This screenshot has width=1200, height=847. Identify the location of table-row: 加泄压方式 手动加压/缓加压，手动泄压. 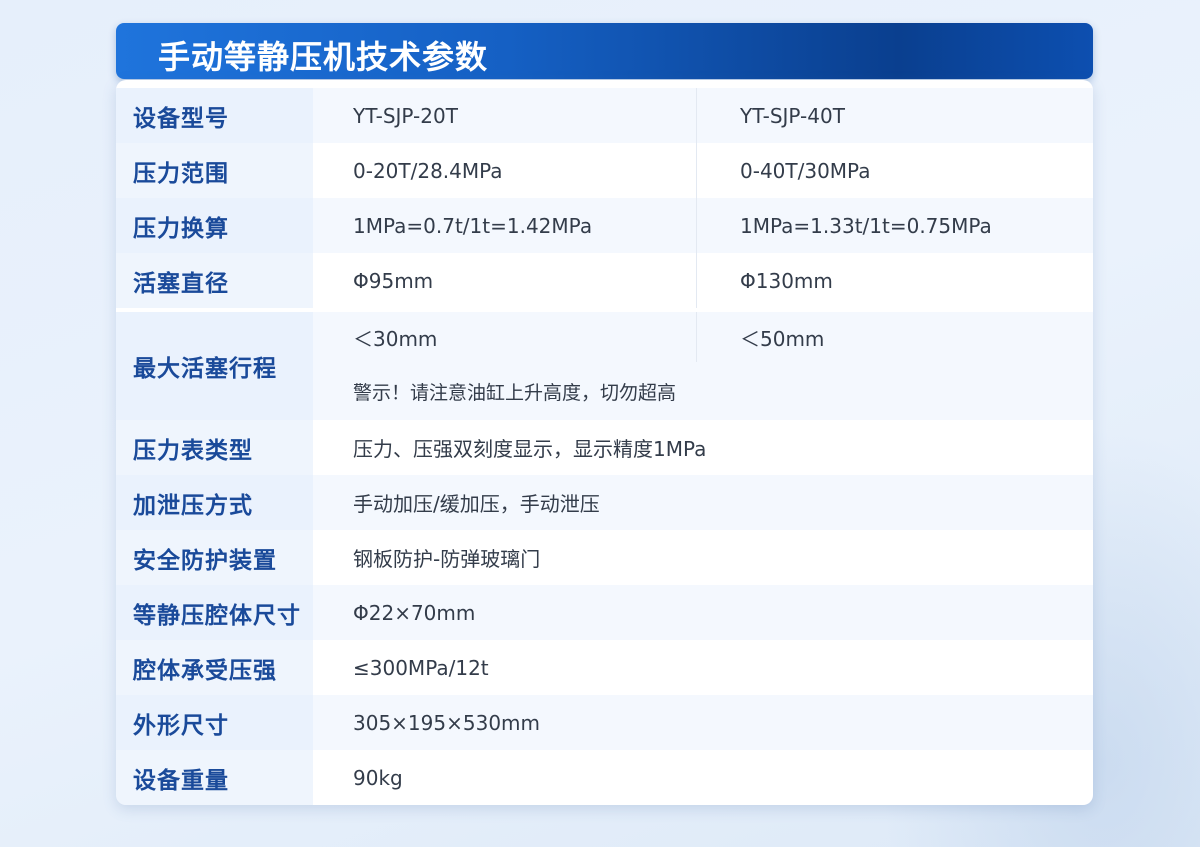
(604, 502).